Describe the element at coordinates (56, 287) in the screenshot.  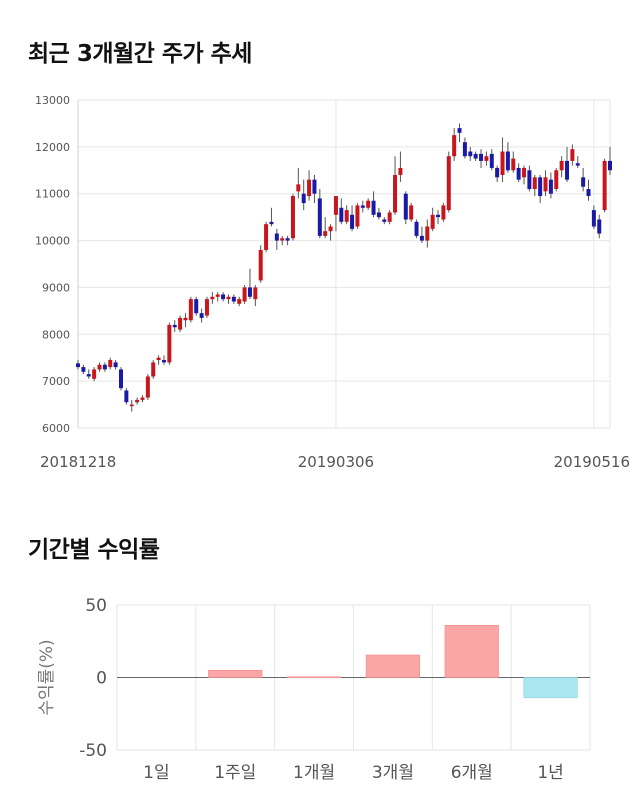
I see `y-tick-label: 9000` at that location.